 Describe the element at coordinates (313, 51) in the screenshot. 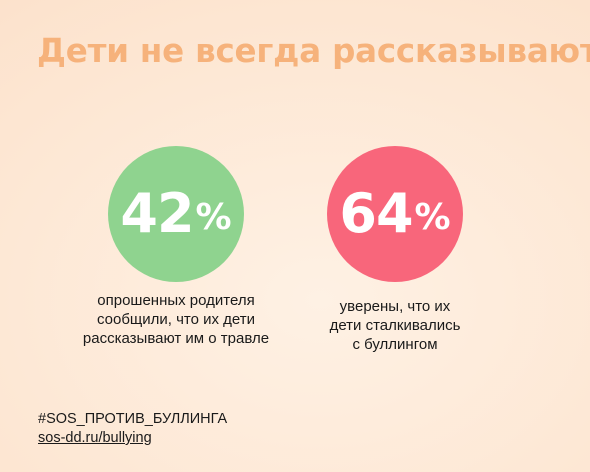

I see `page-title: Дети не всегда рассказывают` at that location.